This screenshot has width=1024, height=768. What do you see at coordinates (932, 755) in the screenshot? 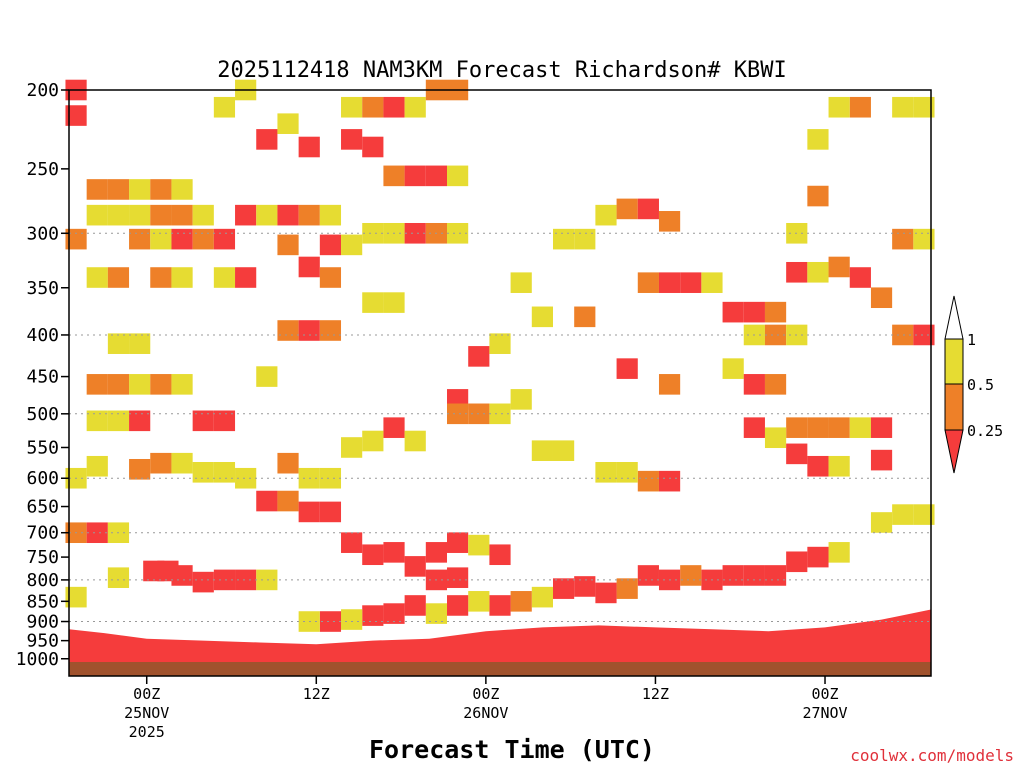
I see `credit-link: coolwx.com/models` at bounding box center [932, 755].